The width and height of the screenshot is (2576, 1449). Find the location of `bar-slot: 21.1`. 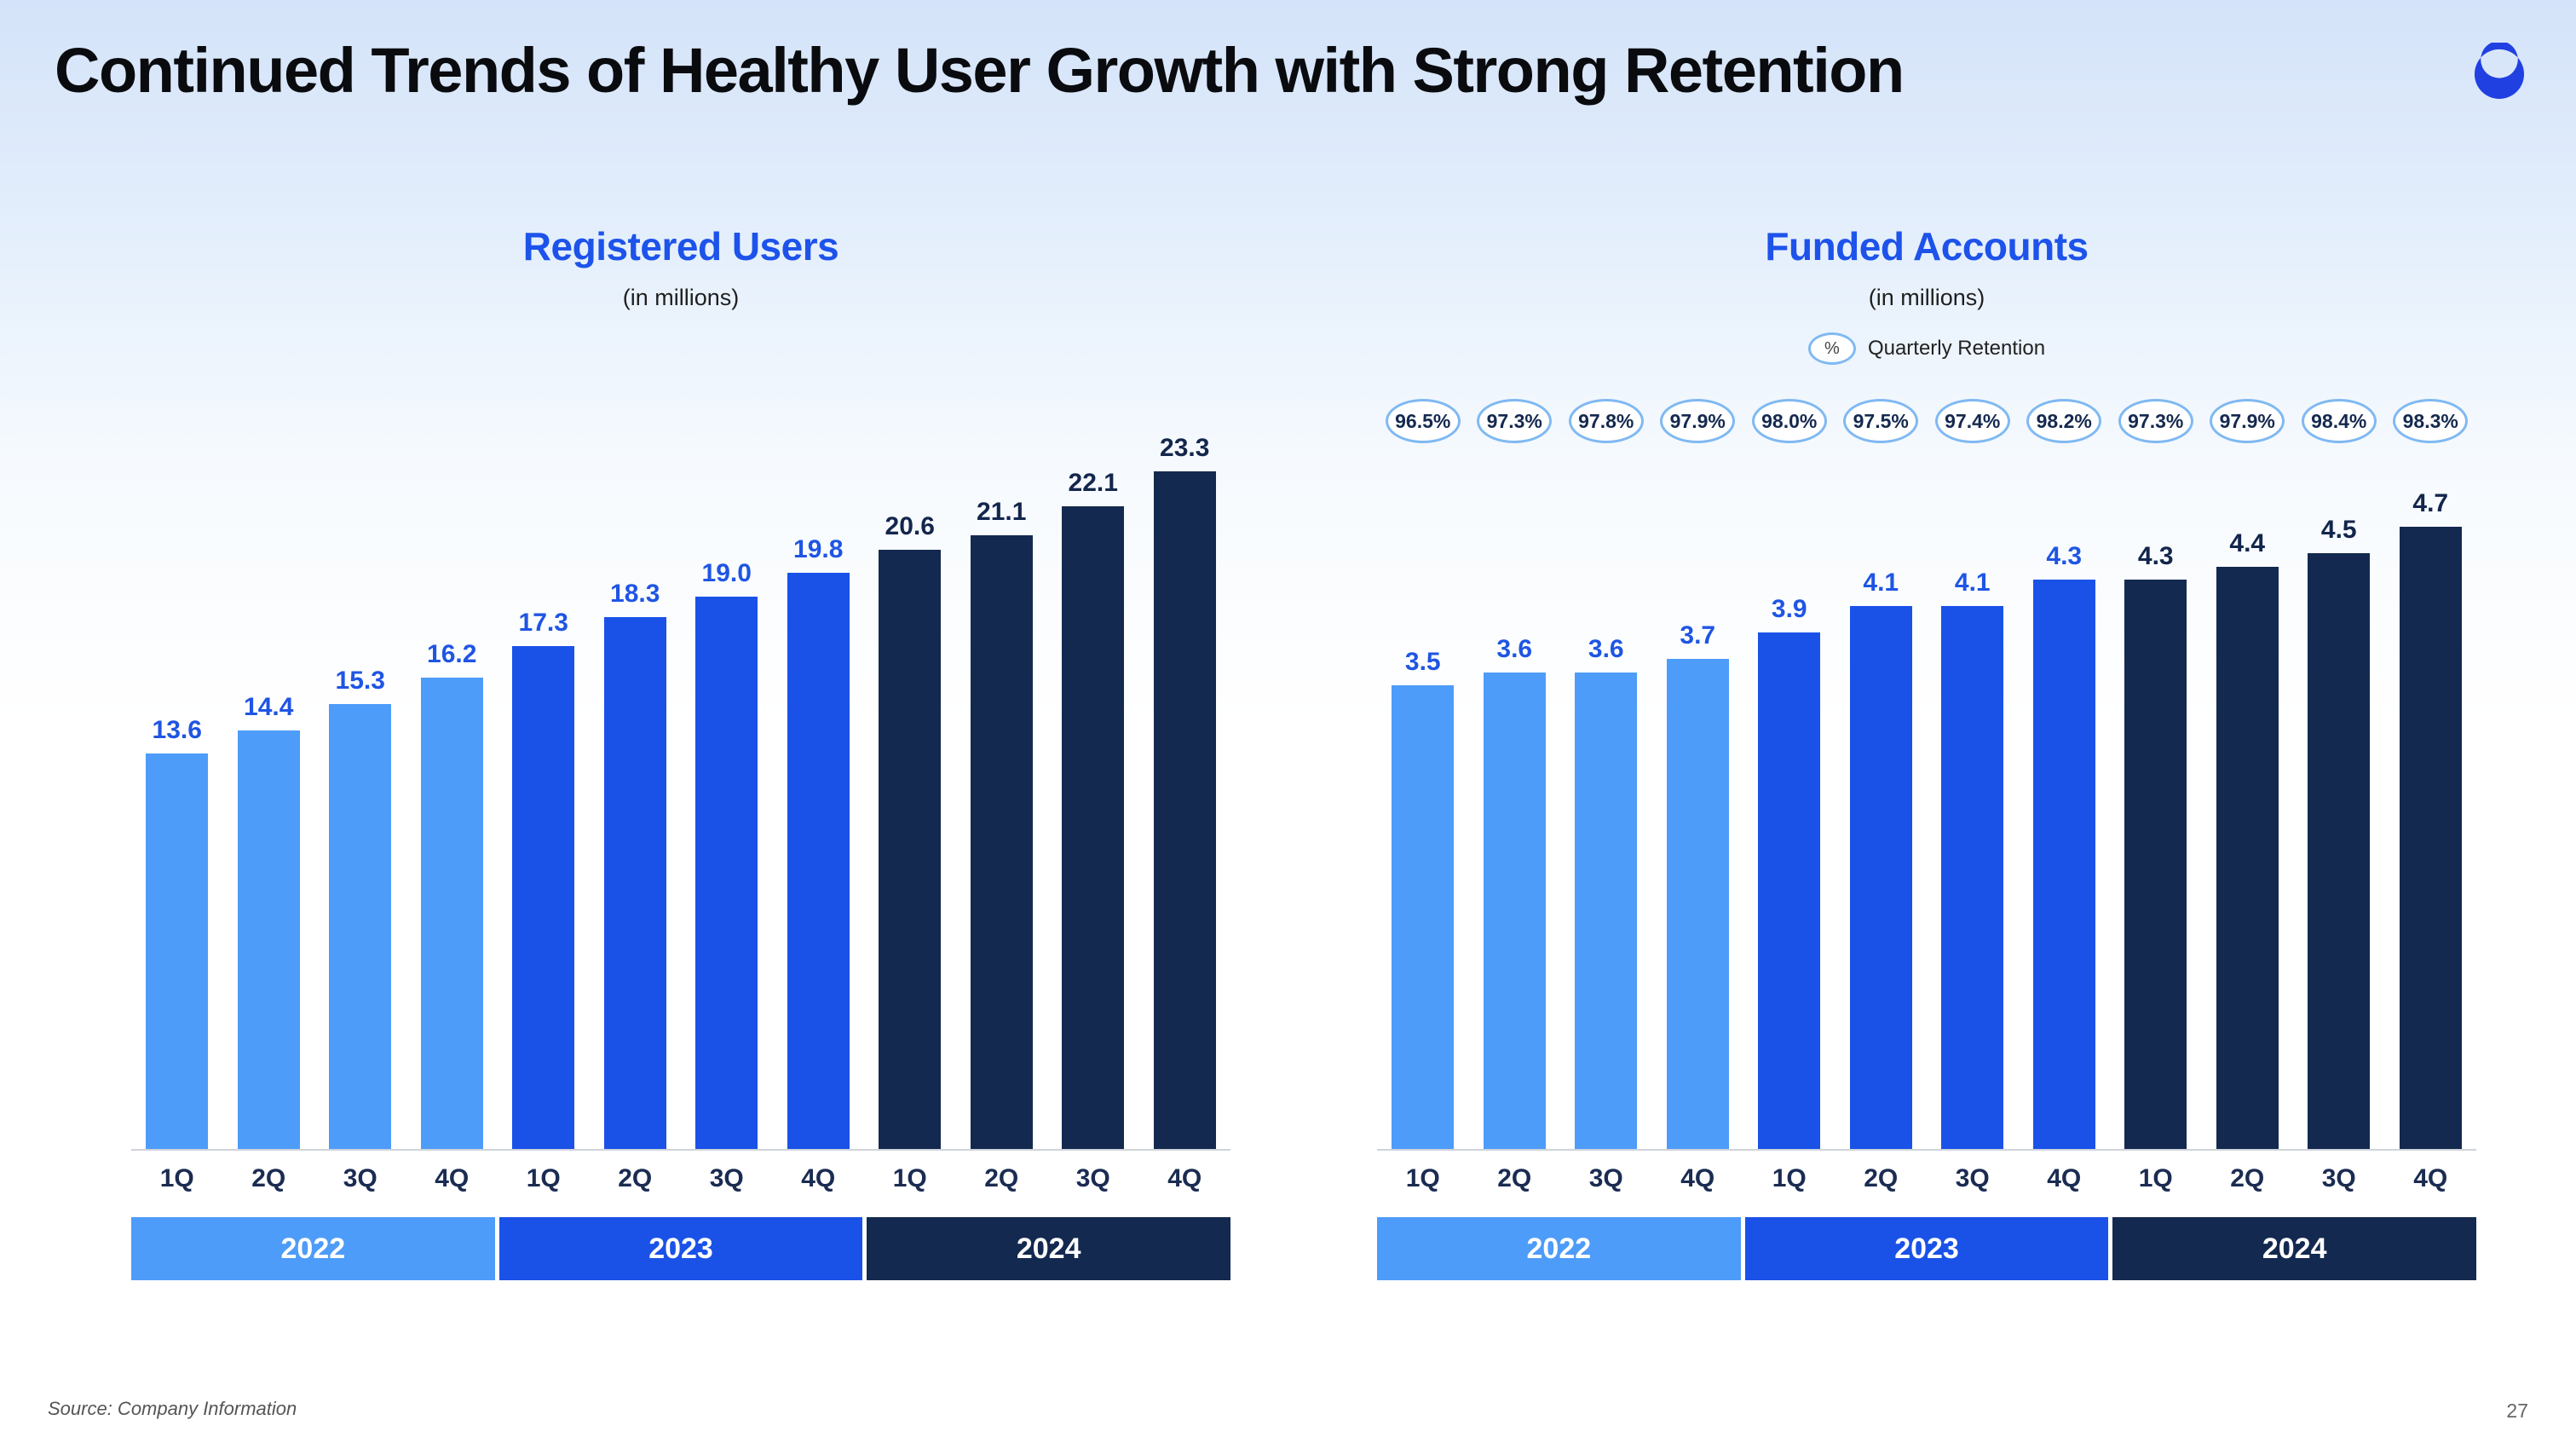

bar-slot: 21.1 is located at coordinates (1002, 787).